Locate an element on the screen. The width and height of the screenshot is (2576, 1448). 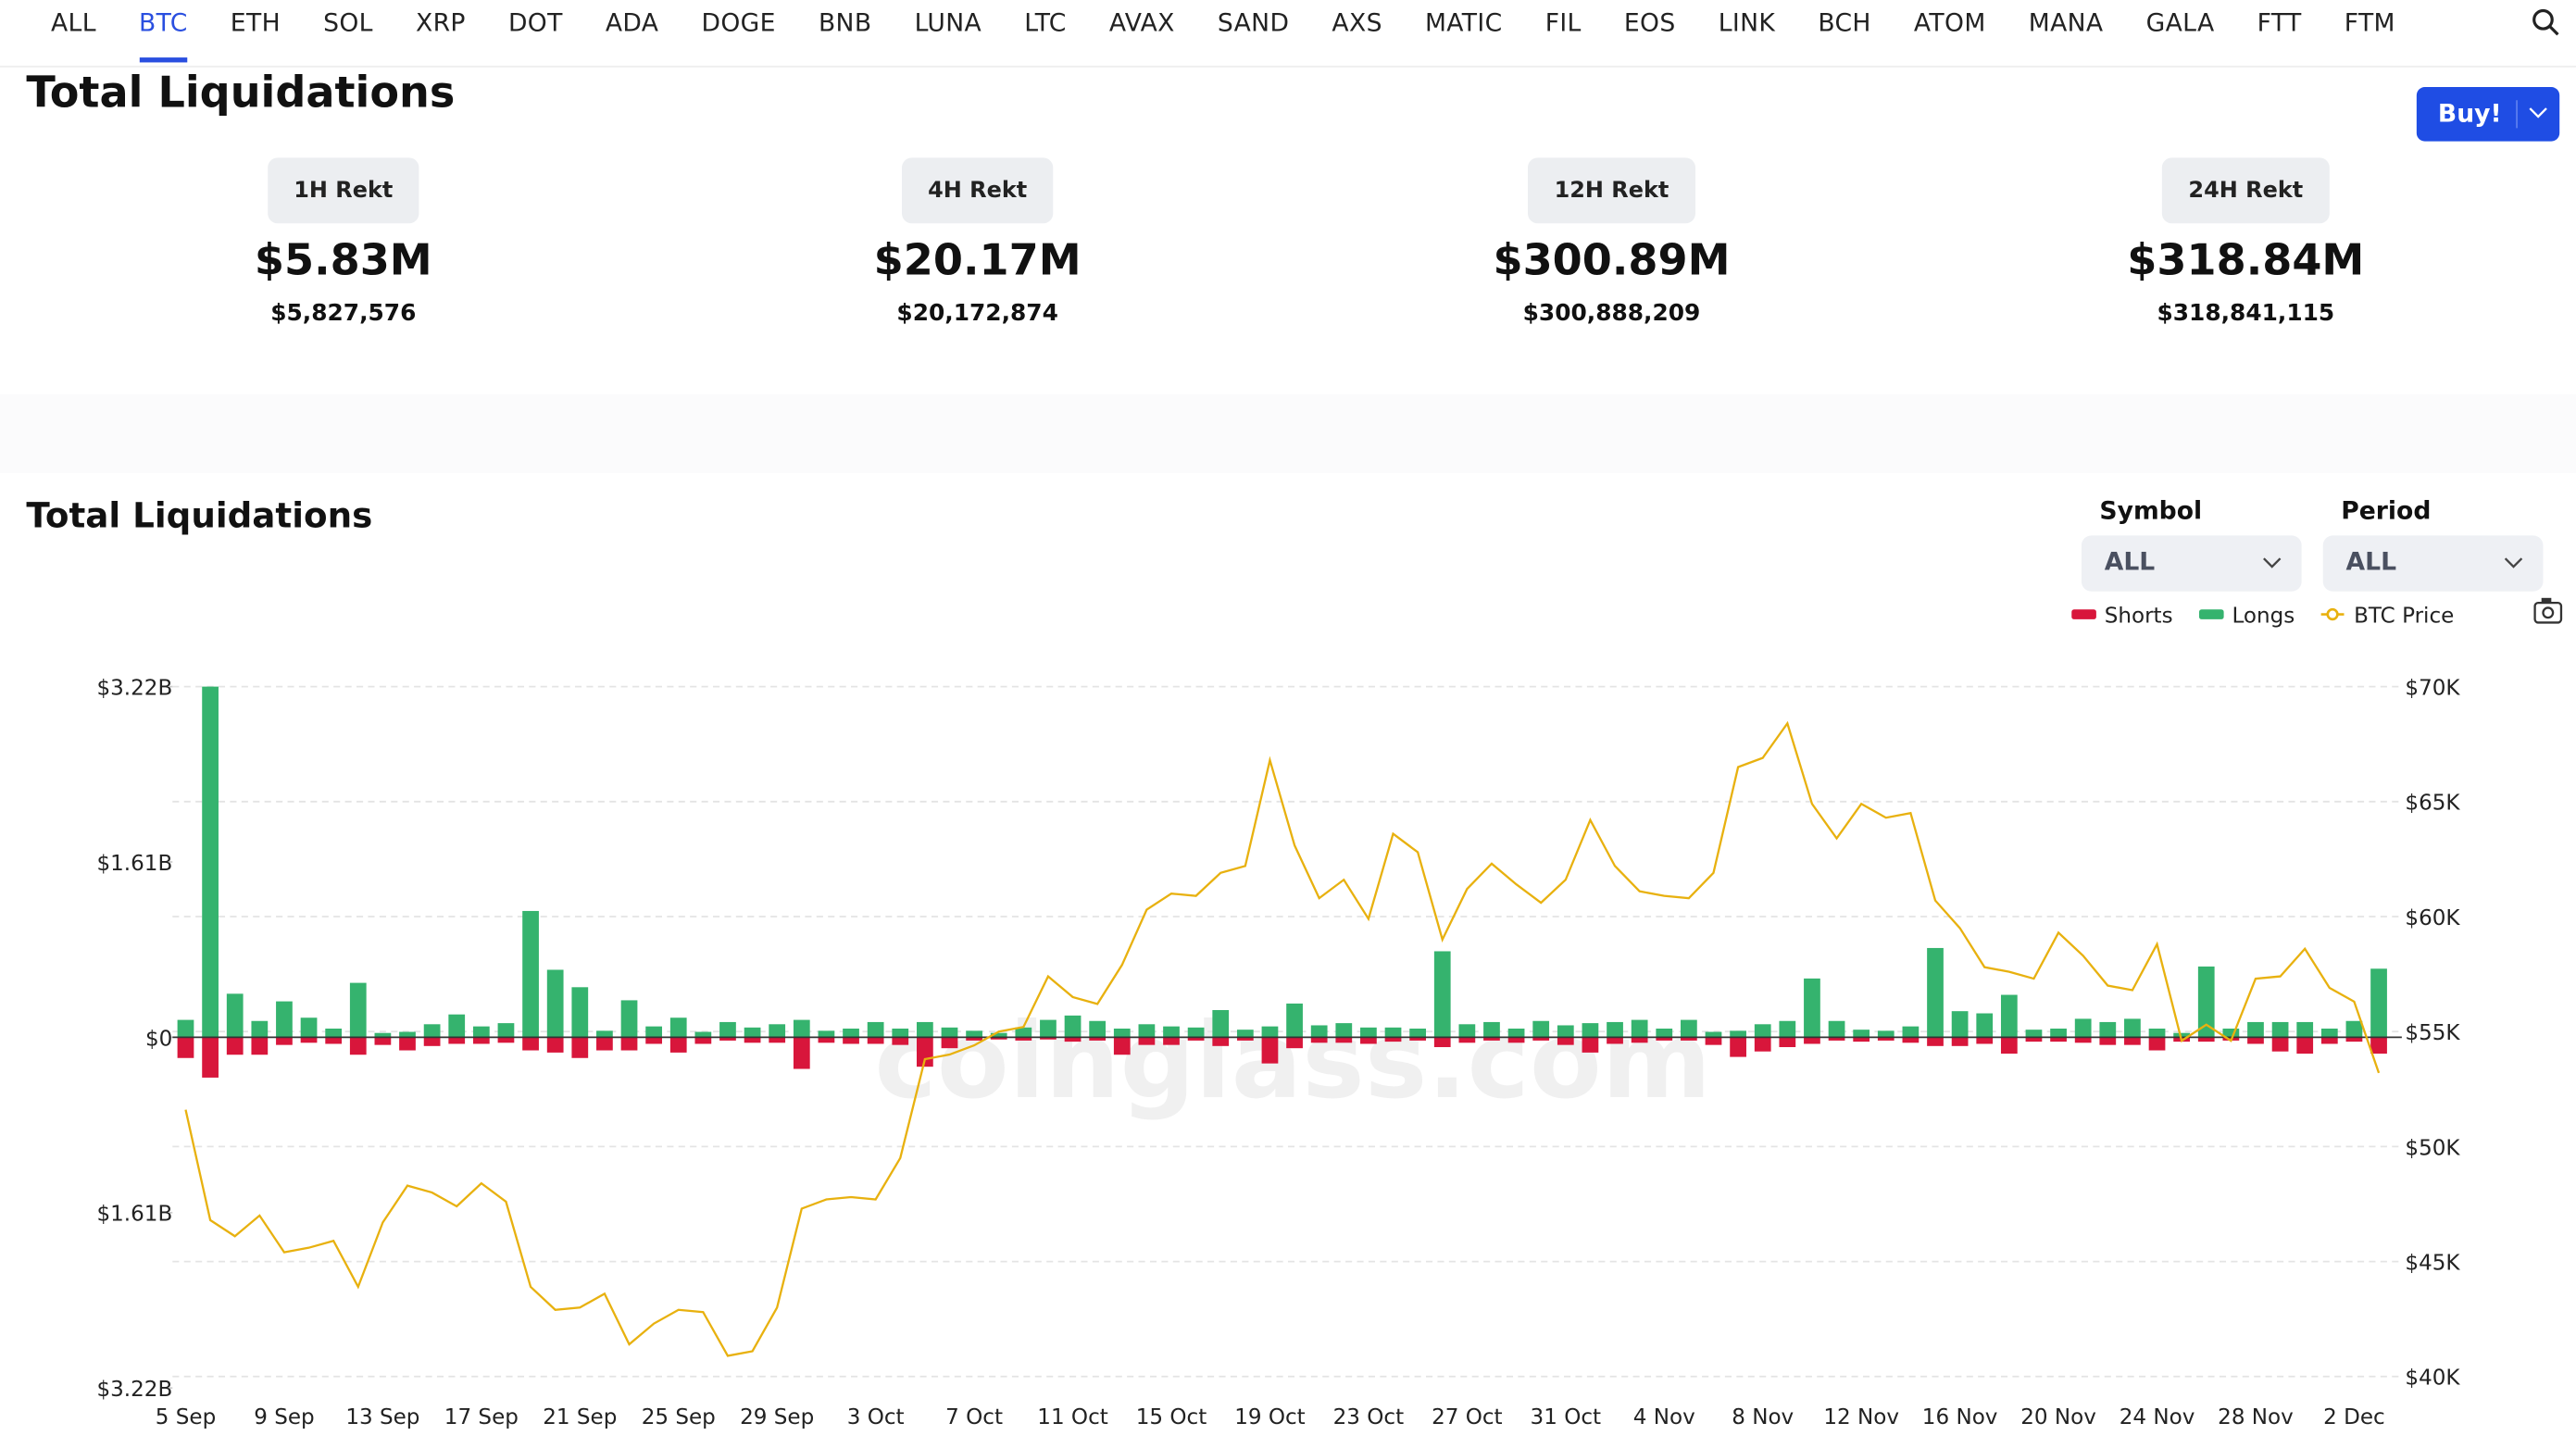
y2-tick-label: $60K is located at coordinates (2433, 918).